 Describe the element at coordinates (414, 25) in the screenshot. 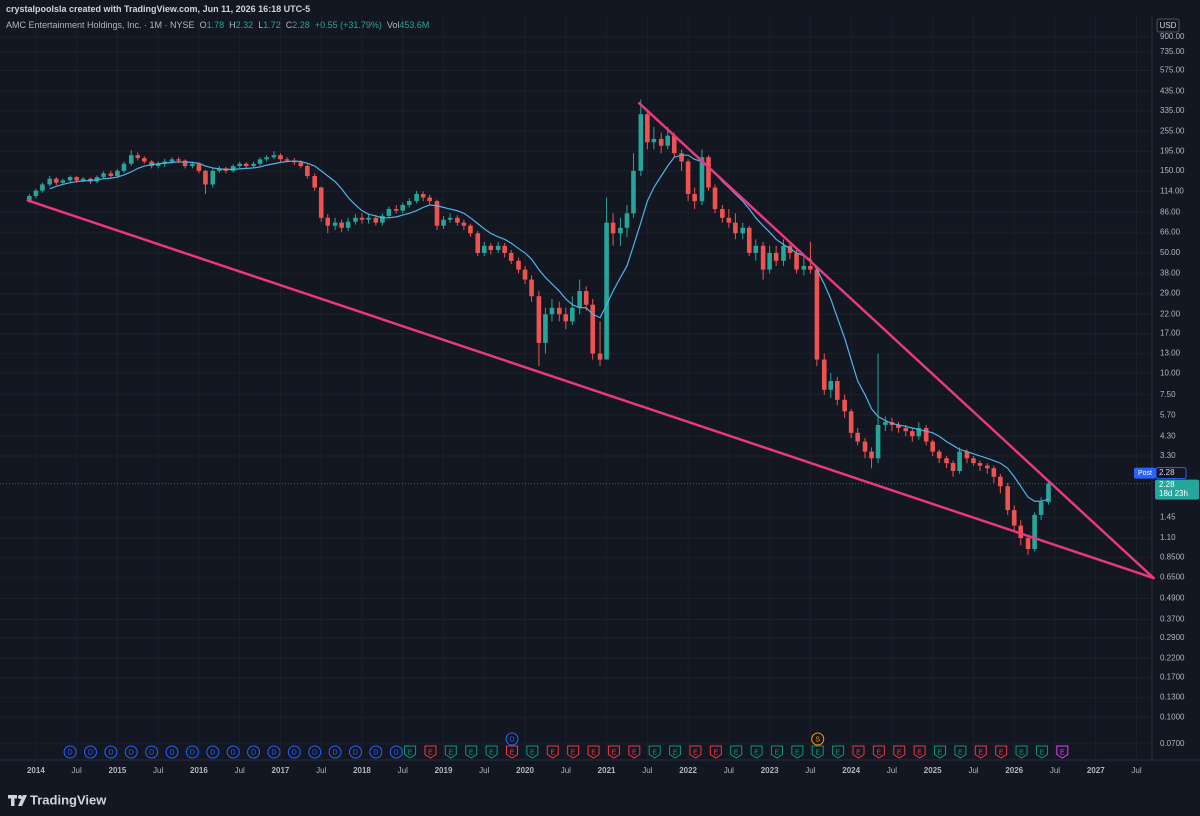

I see `legend-value: 453.6M` at that location.